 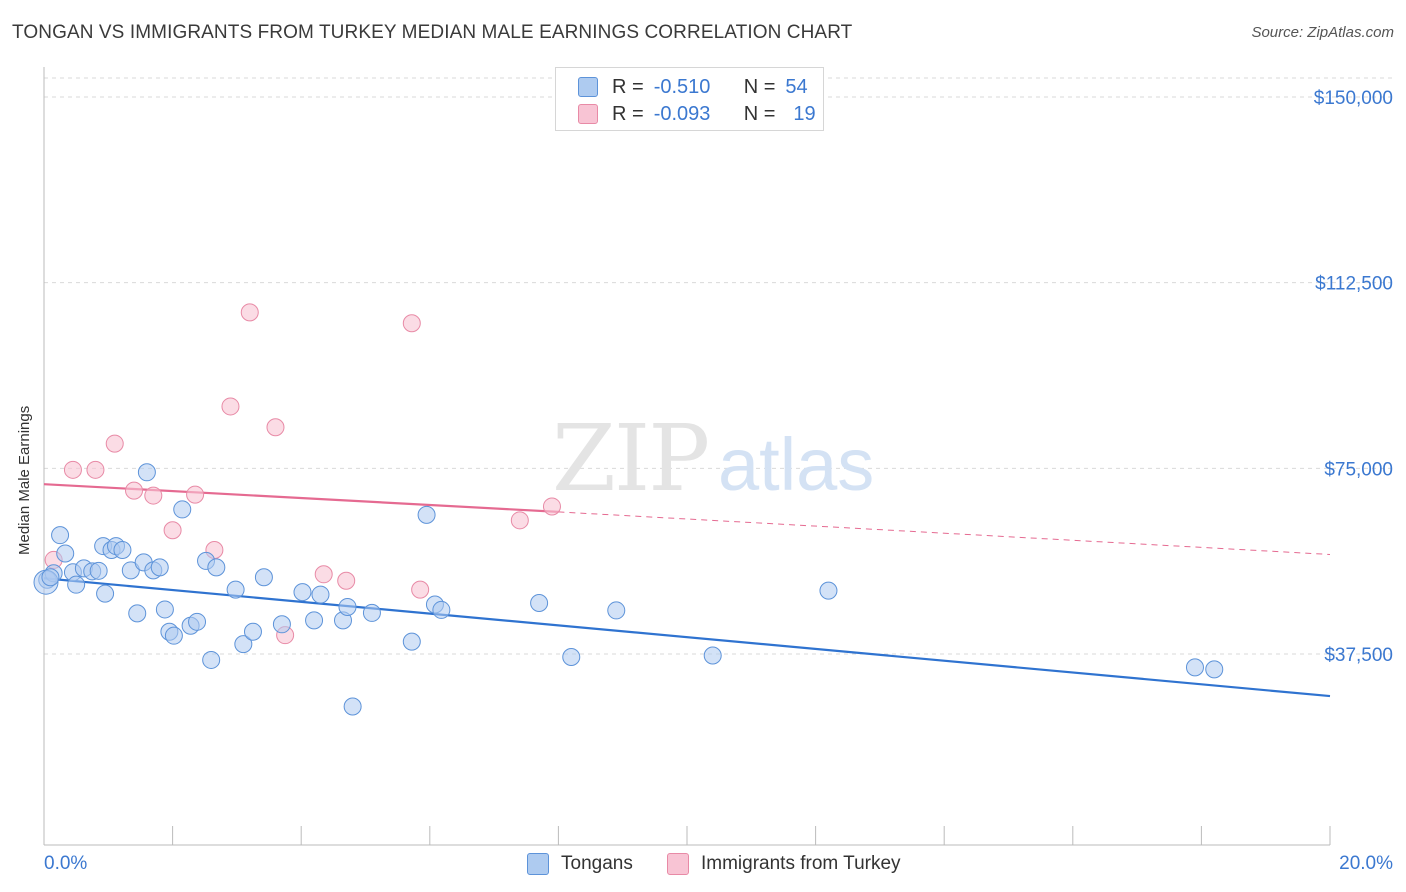 What do you see at coordinates (588, 87) in the screenshot?
I see `tongans-swatch` at bounding box center [588, 87].